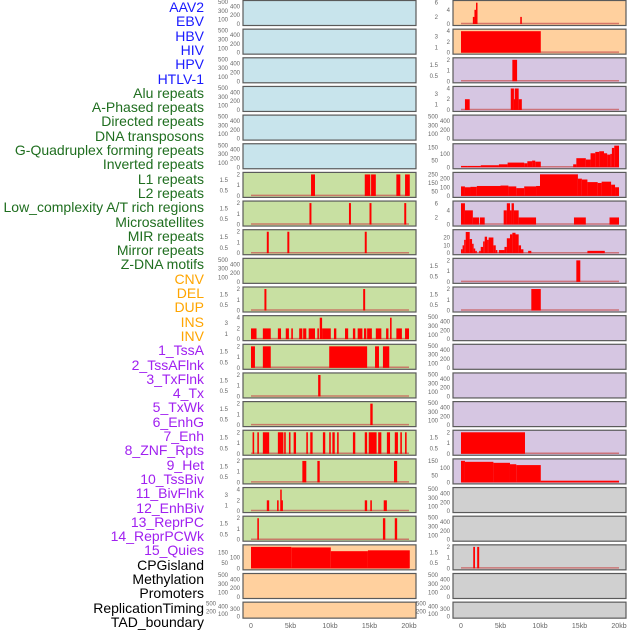 The height and width of the screenshot is (630, 630). Describe the element at coordinates (172, 478) in the screenshot. I see `track-label: 10_TssBiv` at that location.